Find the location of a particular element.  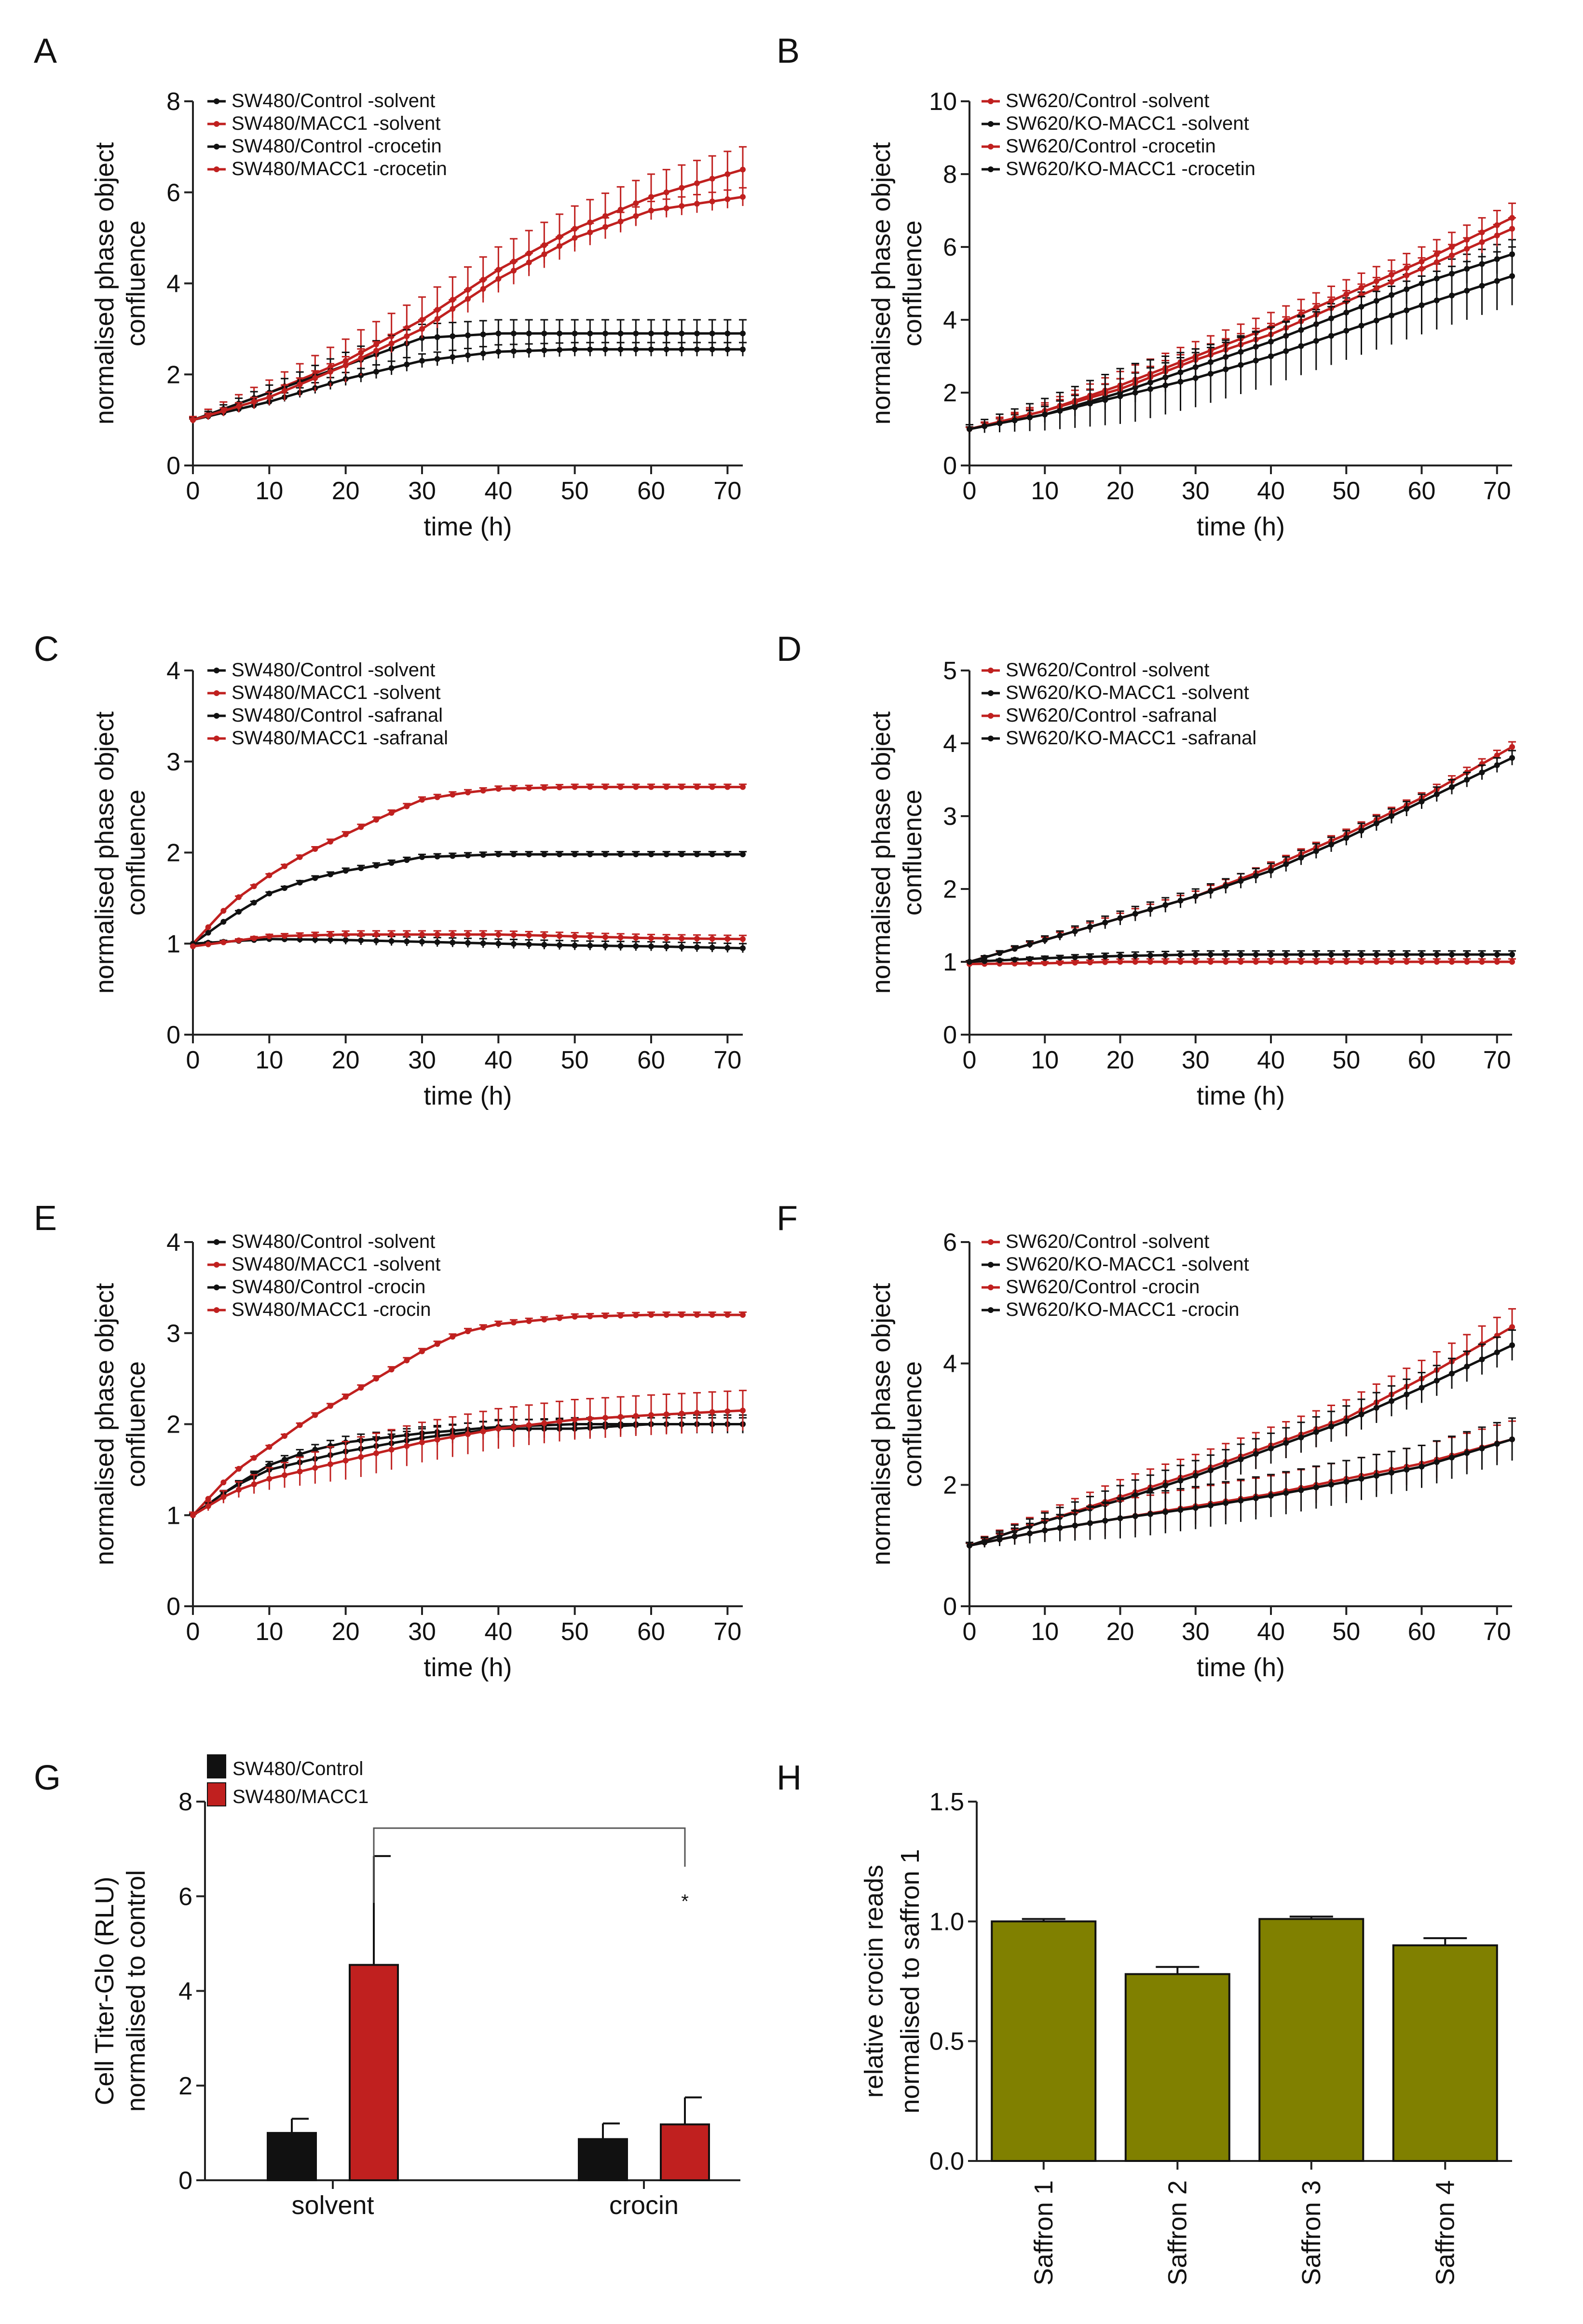

bar is located at coordinates (374, 2072).